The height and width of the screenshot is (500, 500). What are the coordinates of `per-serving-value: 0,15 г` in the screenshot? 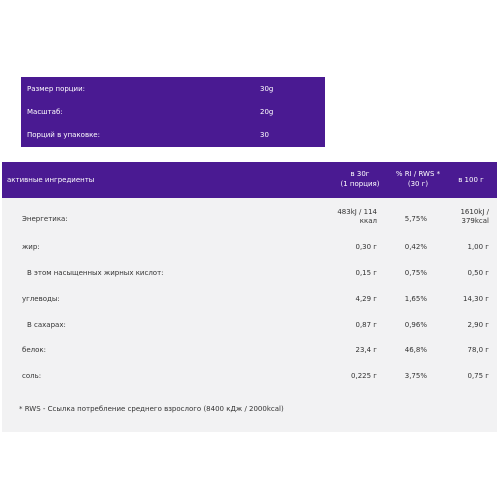 It's located at (366, 273).